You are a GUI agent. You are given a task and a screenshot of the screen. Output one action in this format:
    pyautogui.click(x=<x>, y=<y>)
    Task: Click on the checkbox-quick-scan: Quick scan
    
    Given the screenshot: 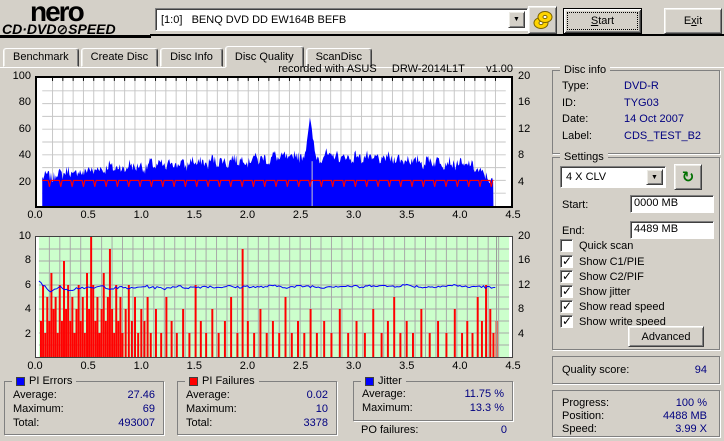 What is the action you would take?
    pyautogui.click(x=596, y=245)
    